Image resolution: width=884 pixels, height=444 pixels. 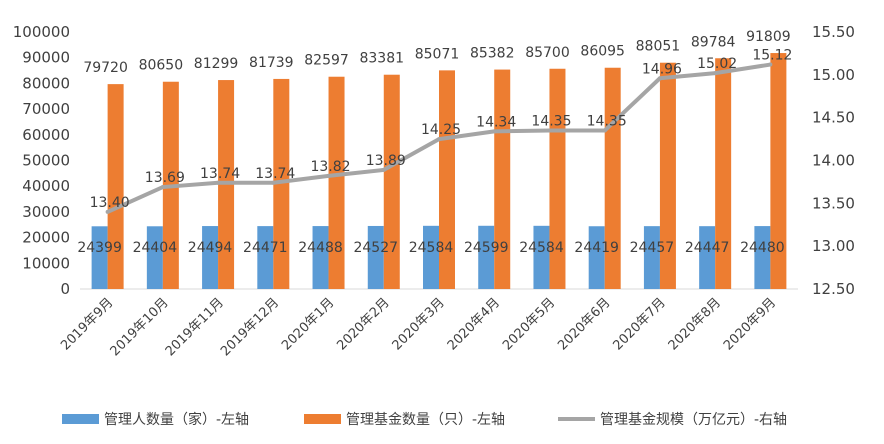 What do you see at coordinates (46, 212) in the screenshot?
I see `y-left-tick-label: 30000` at bounding box center [46, 212].